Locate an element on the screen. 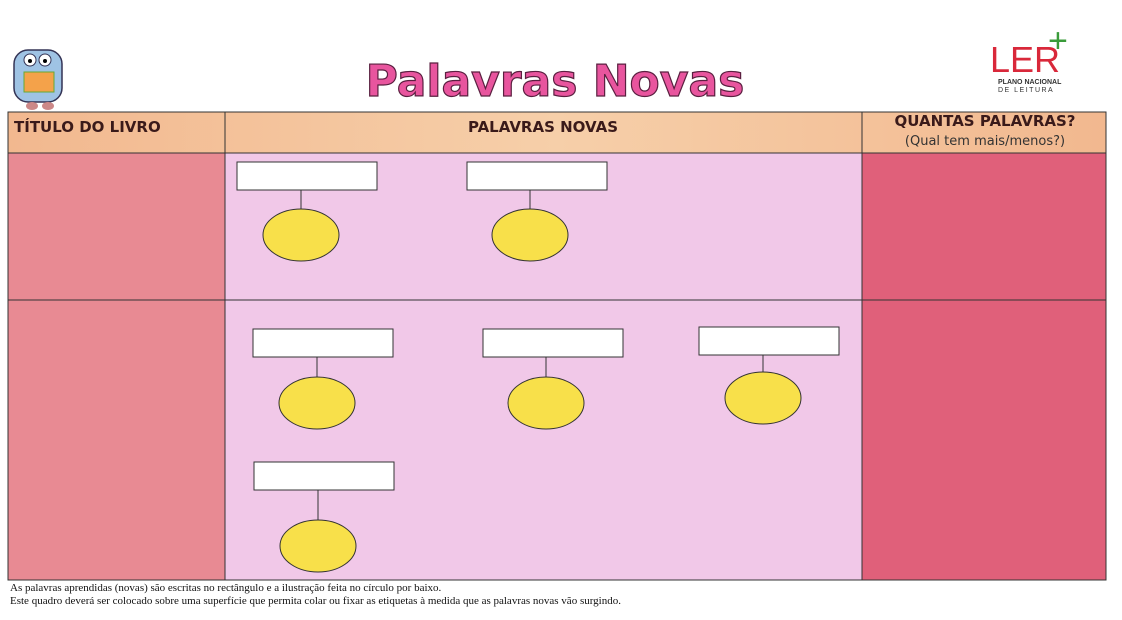  logo-line: PLANO NACIONAL is located at coordinates (1030, 82).